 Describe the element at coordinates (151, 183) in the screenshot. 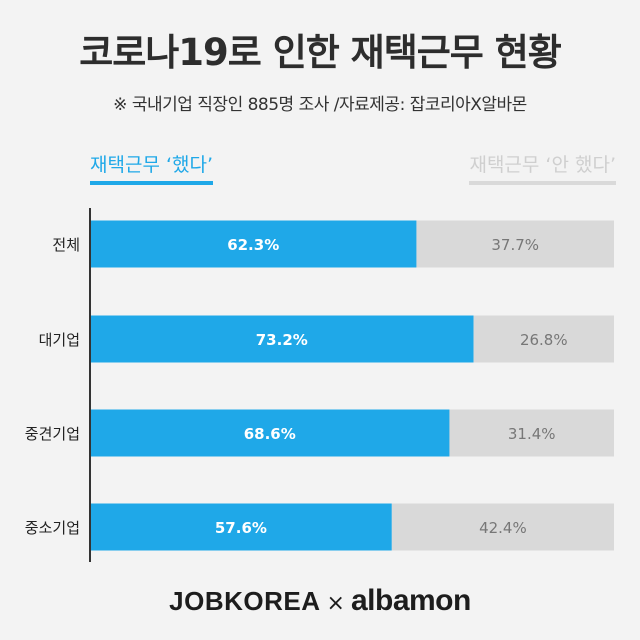

I see `legend-did-underline` at that location.